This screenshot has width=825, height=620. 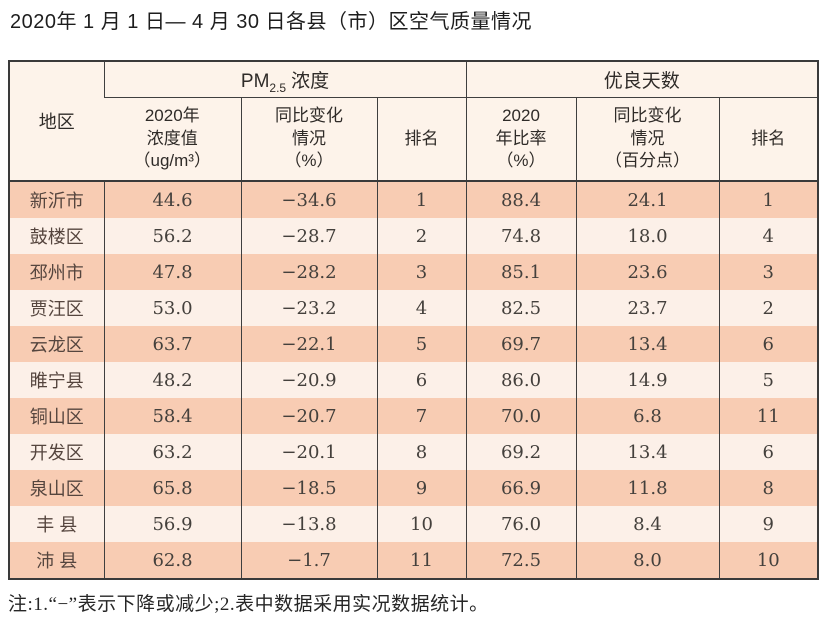 What do you see at coordinates (768, 416) in the screenshot?
I see `good-rank-cell: 11` at bounding box center [768, 416].